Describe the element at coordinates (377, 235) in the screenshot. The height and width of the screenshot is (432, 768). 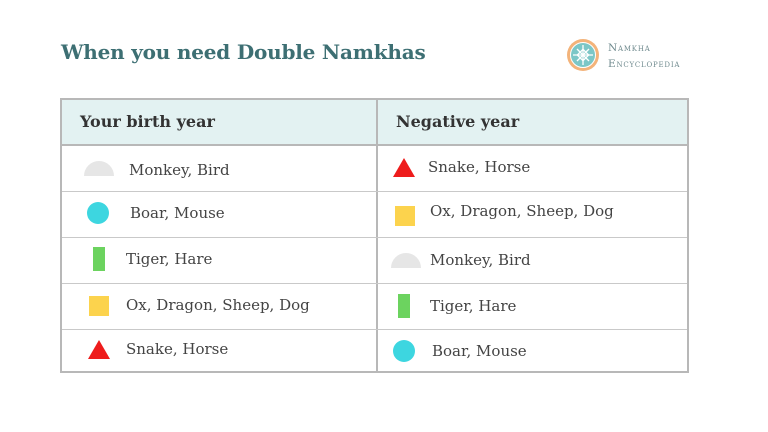
I see `column-divider` at that location.